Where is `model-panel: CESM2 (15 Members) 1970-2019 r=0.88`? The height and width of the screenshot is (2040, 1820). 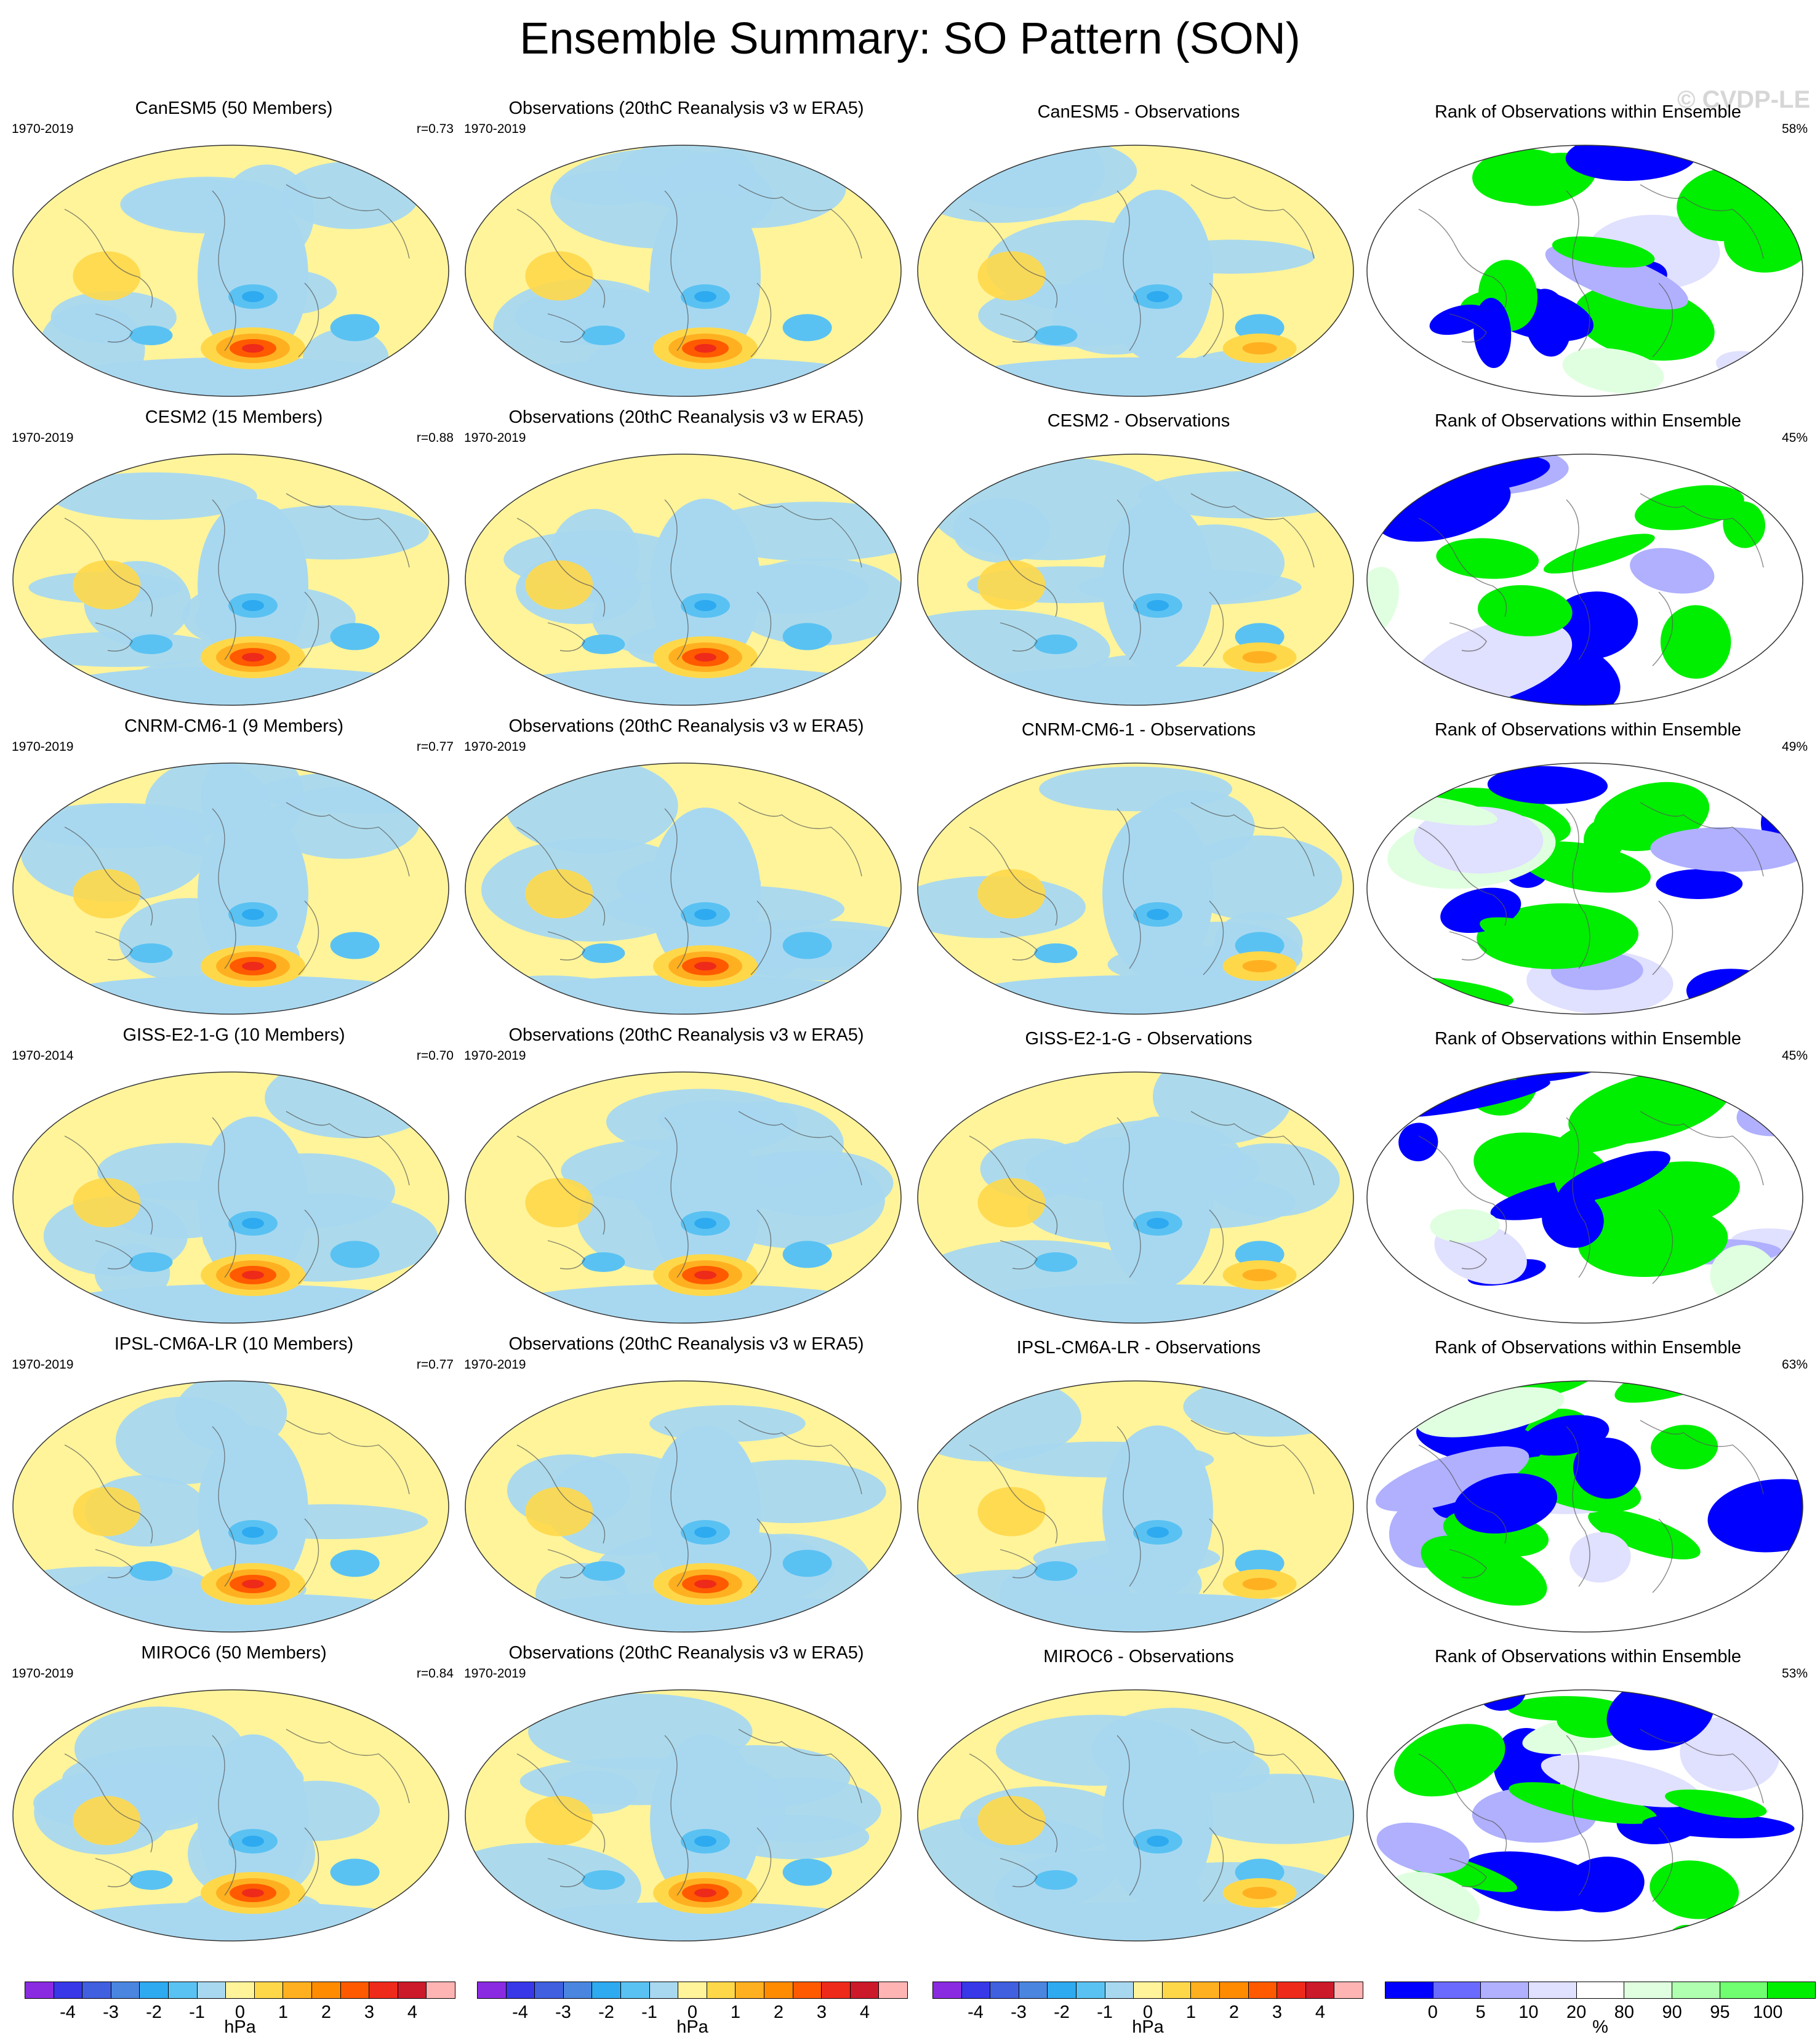 model-panel: CESM2 (15 Members) 1970-2019 r=0.88 is located at coordinates (234, 561).